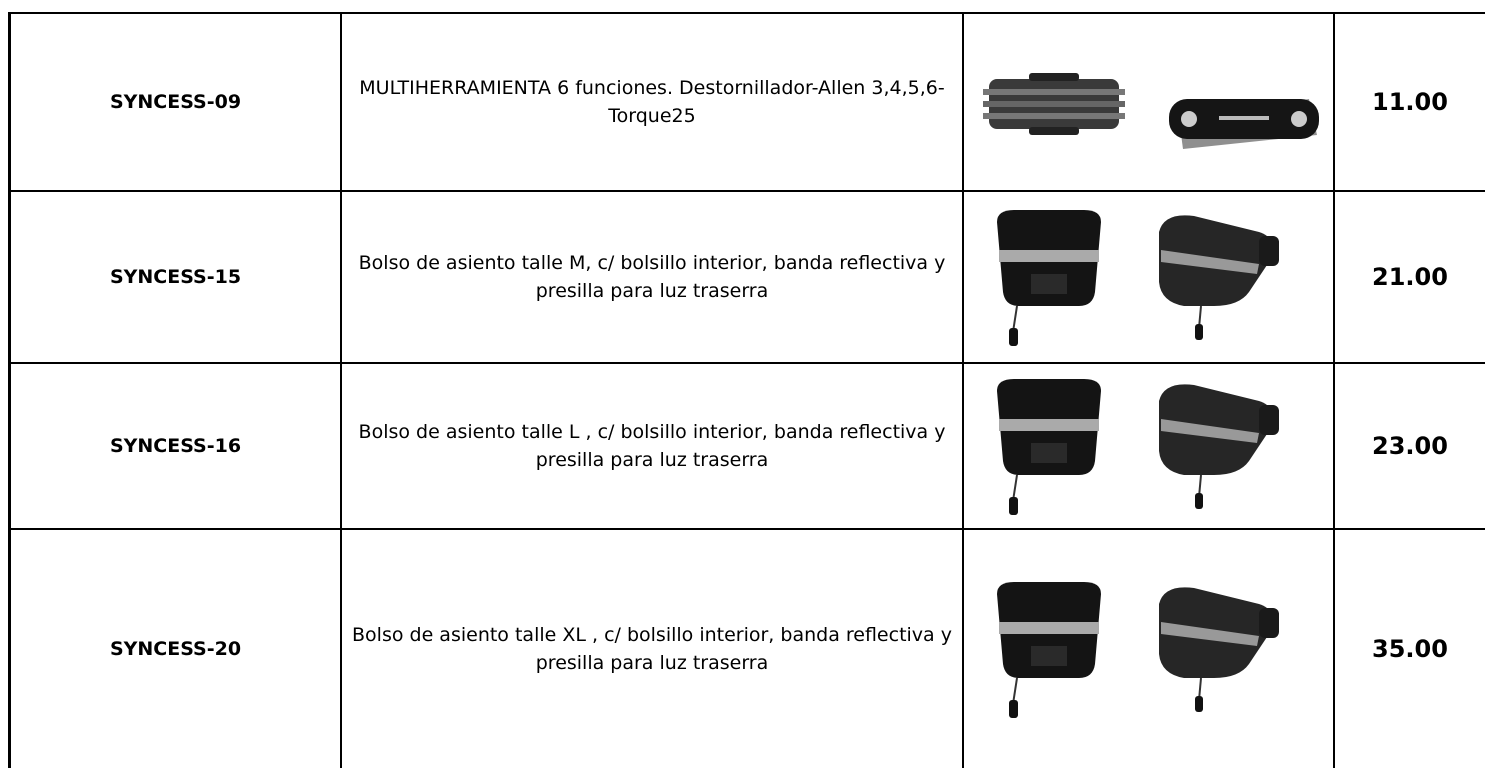 The width and height of the screenshot is (1485, 768). Describe the element at coordinates (174, 649) in the screenshot. I see `product-code: SYNCESS-20` at that location.